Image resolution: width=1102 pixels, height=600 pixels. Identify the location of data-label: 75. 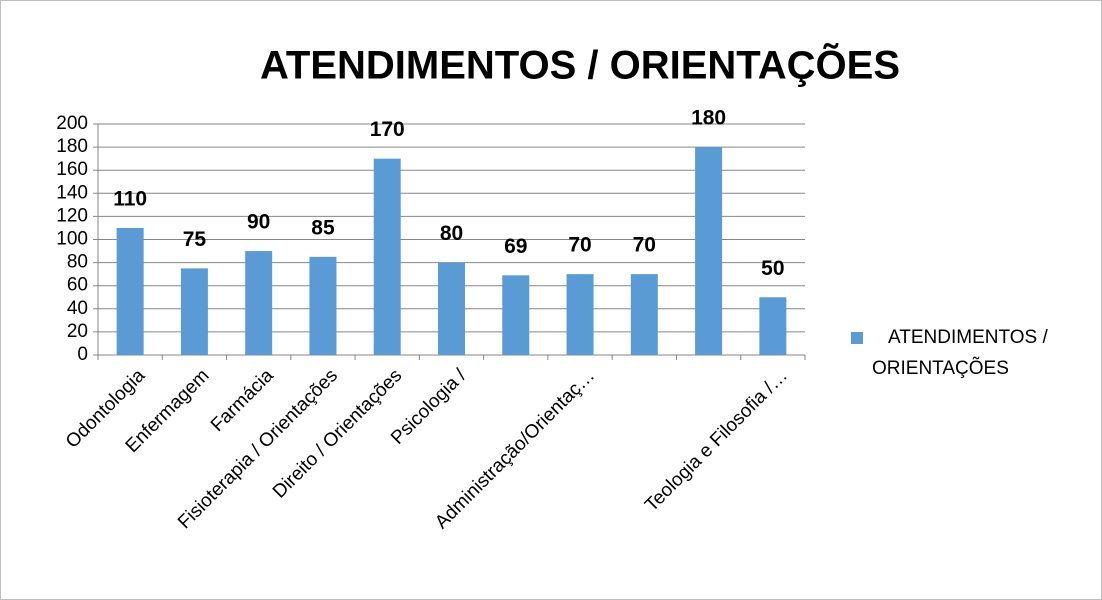
(195, 239).